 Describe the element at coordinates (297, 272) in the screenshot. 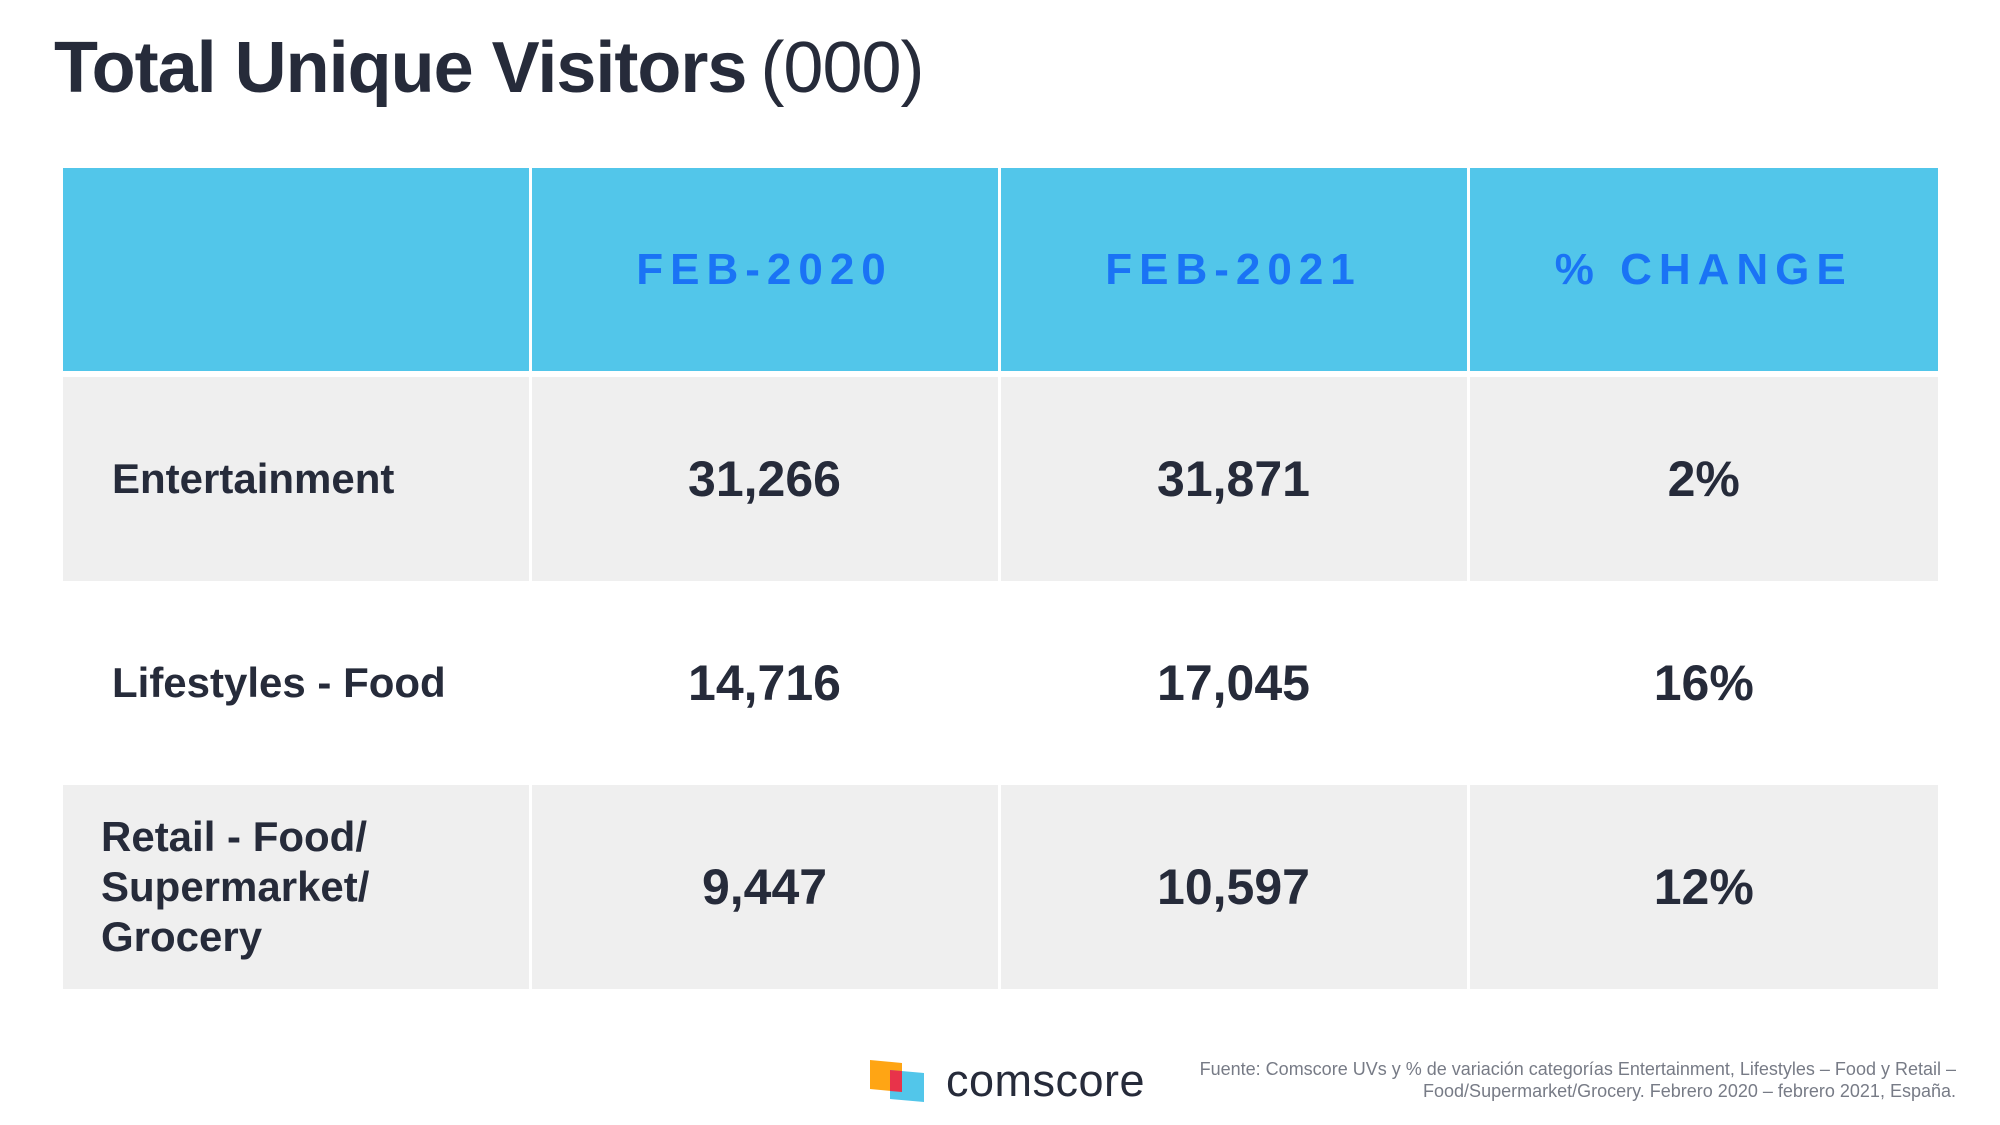

I see `header-empty-cell` at that location.